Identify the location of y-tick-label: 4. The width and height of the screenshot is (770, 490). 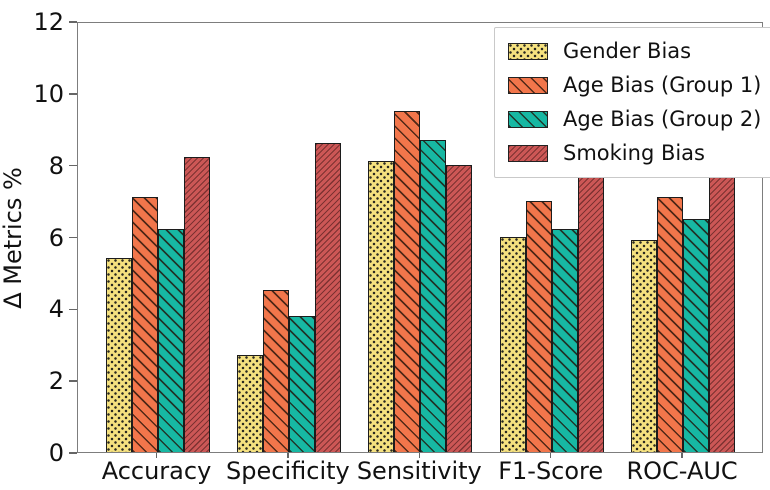
(56, 309).